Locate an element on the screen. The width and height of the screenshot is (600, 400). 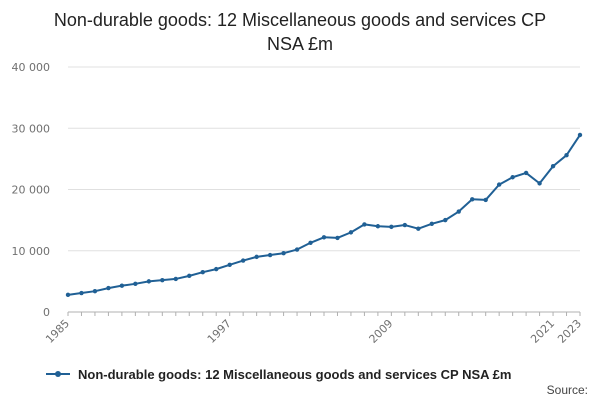
data-point-2002 is located at coordinates (297, 249).